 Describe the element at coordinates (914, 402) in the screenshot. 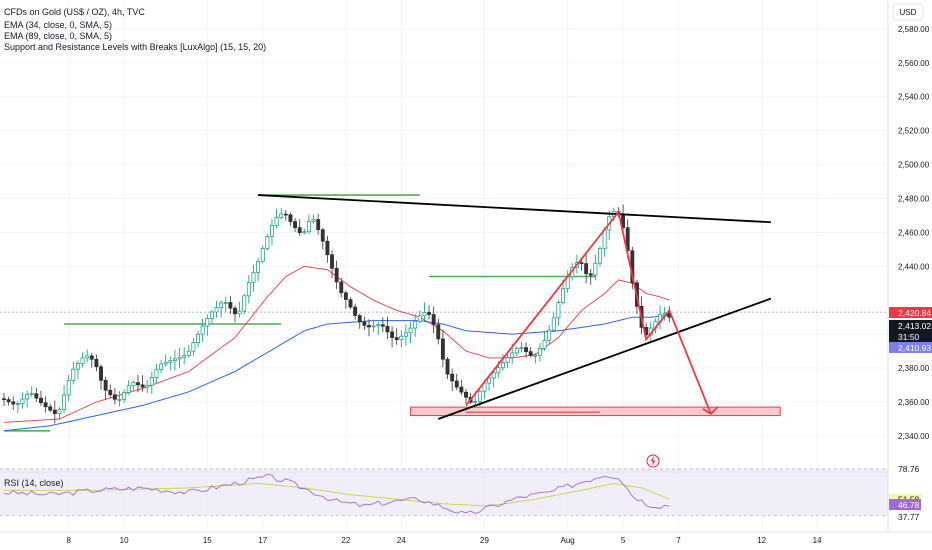

I see `price-tick-label: 2,360.00` at that location.